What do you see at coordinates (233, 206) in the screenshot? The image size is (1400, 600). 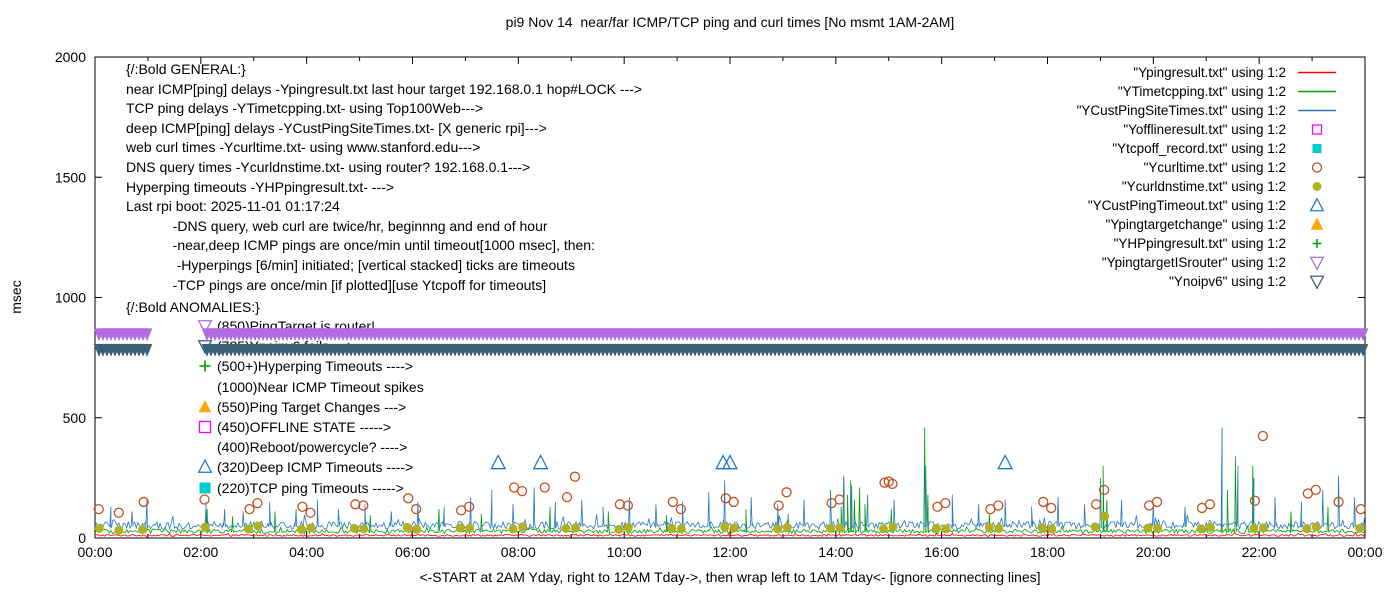 I see `general-annotation-line: Last rpi boot: 2025-11-01 01:17:24` at bounding box center [233, 206].